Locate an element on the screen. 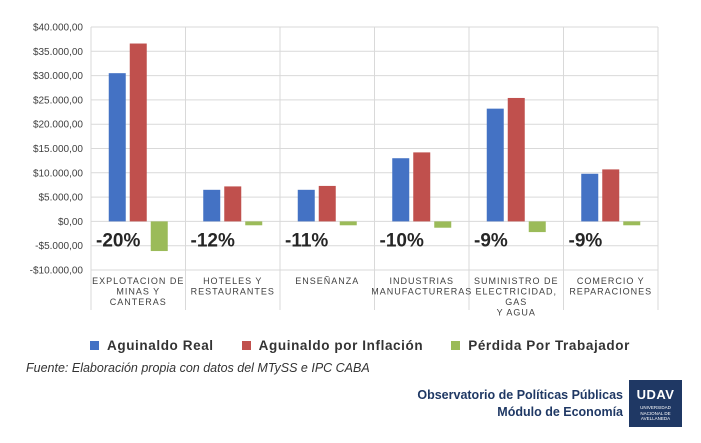  legend-swatch-red is located at coordinates (246, 345).